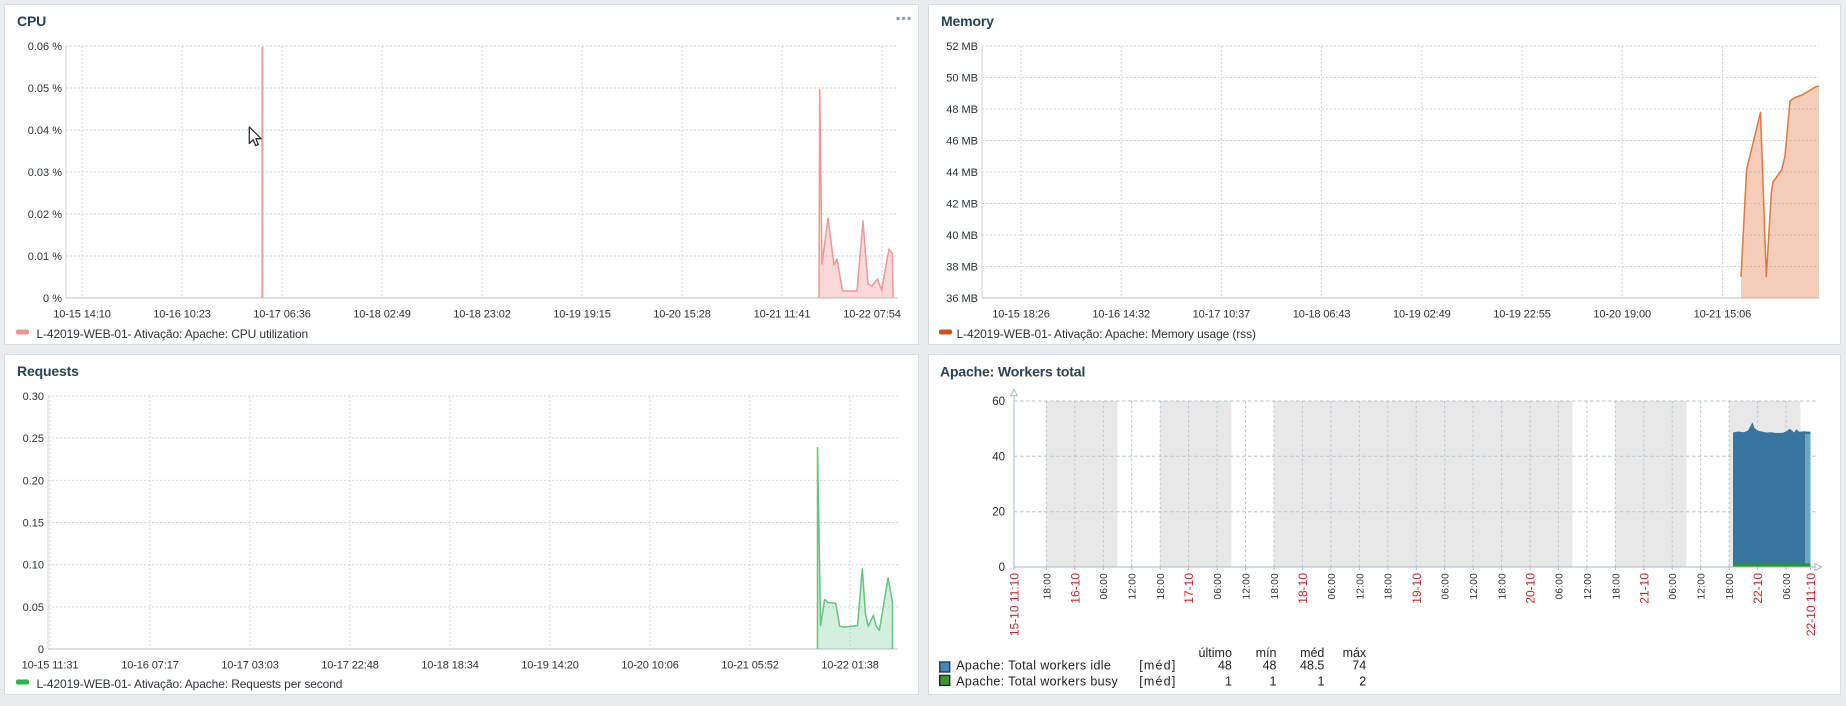 The image size is (1846, 706). I want to click on svg-text: Apache: Total workers idle, so click(1033, 666).